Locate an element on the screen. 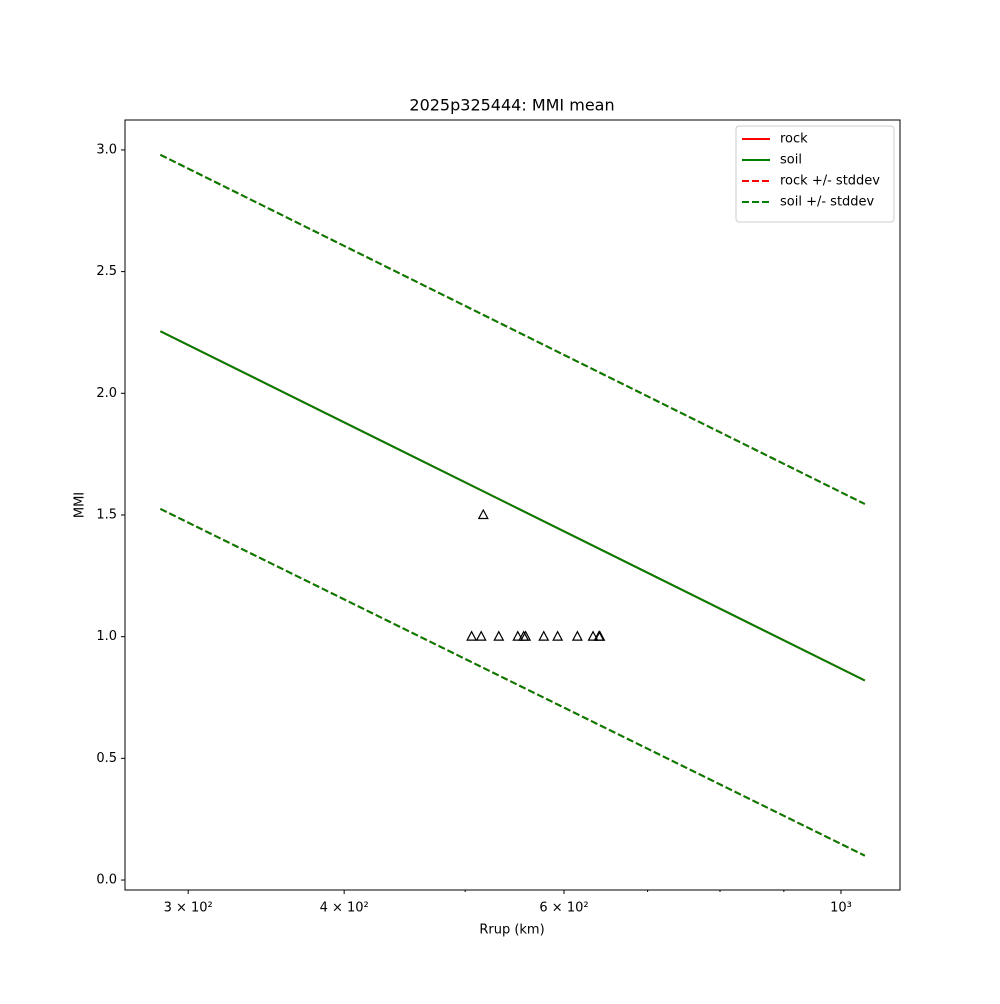  y-tick-label: 2.5 is located at coordinates (106, 271).